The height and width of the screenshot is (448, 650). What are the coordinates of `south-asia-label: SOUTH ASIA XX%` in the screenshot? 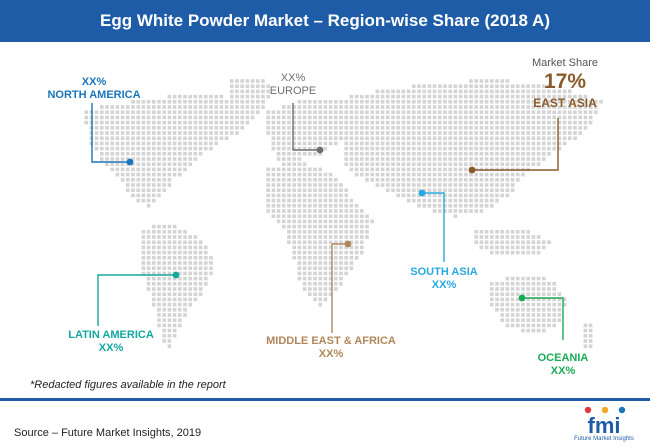 It's located at (444, 279).